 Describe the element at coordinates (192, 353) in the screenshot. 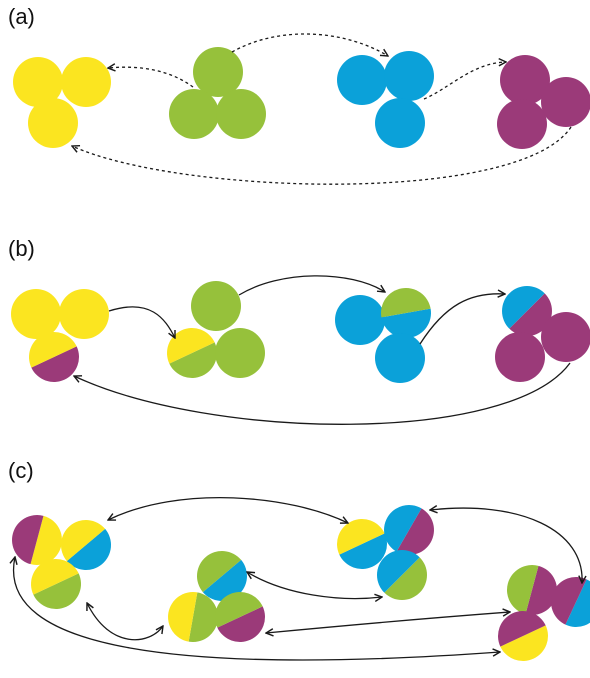

I see `yellow-green-split-circle` at that location.